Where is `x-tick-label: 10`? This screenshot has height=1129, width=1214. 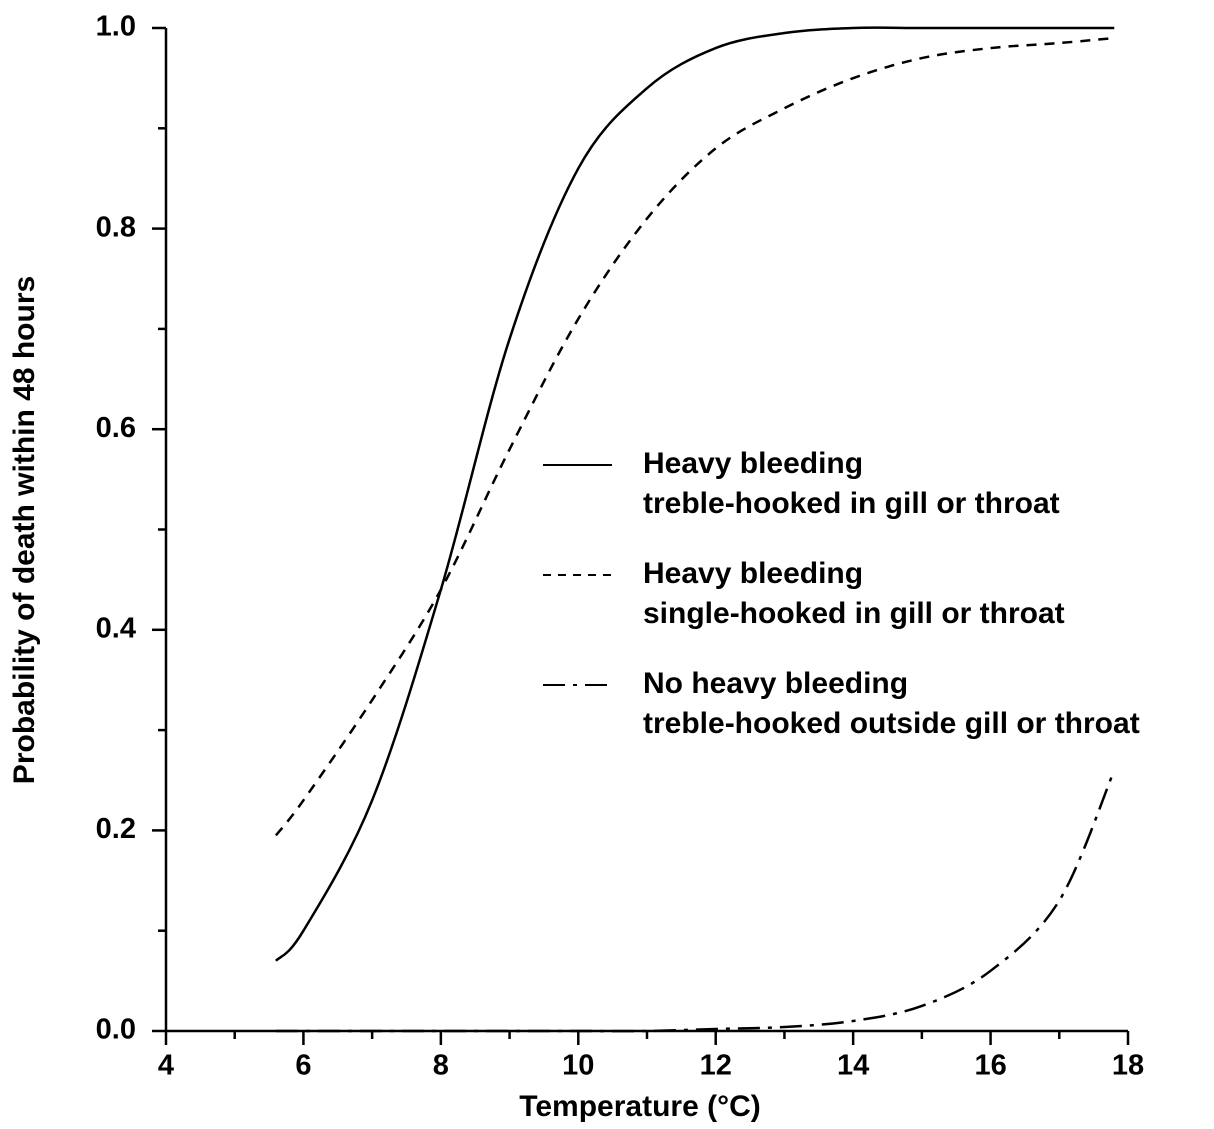
x-tick-label: 10 is located at coordinates (578, 1066).